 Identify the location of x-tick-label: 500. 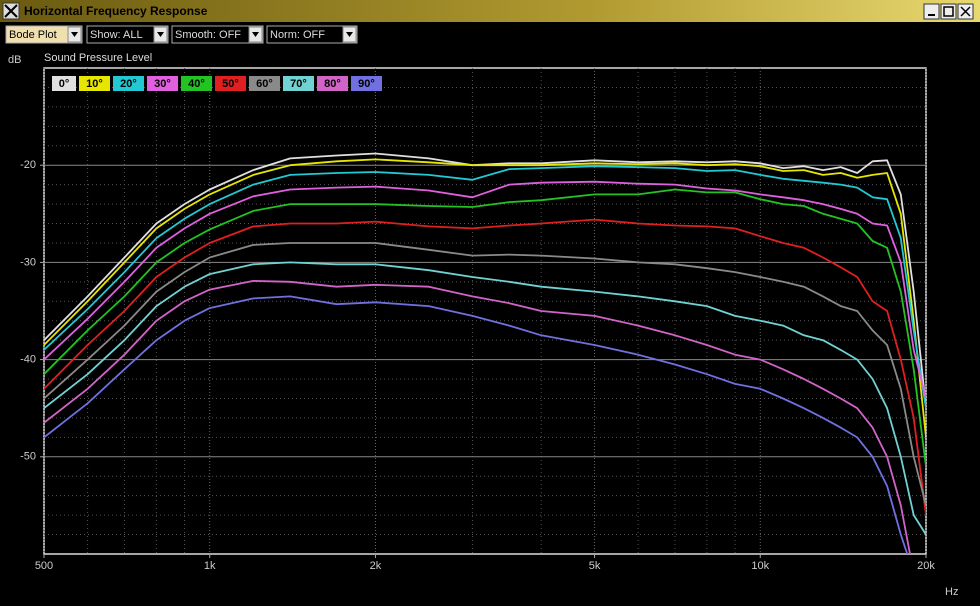
(44, 566).